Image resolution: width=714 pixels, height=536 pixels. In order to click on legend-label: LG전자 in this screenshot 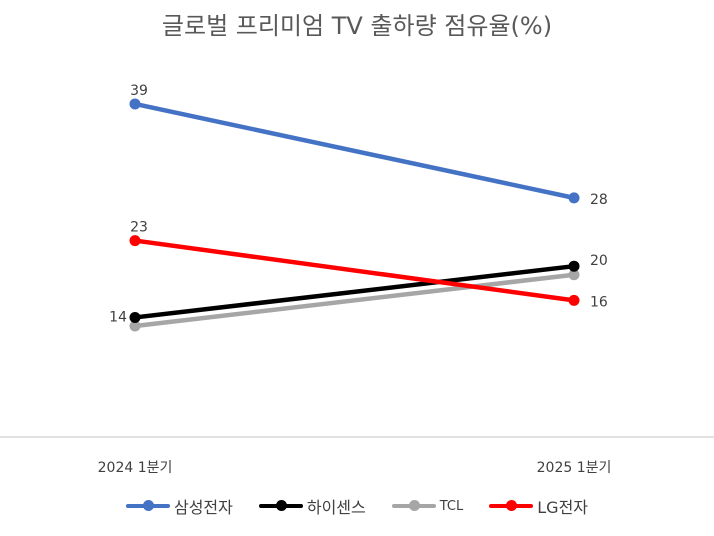, I will do `click(563, 507)`.